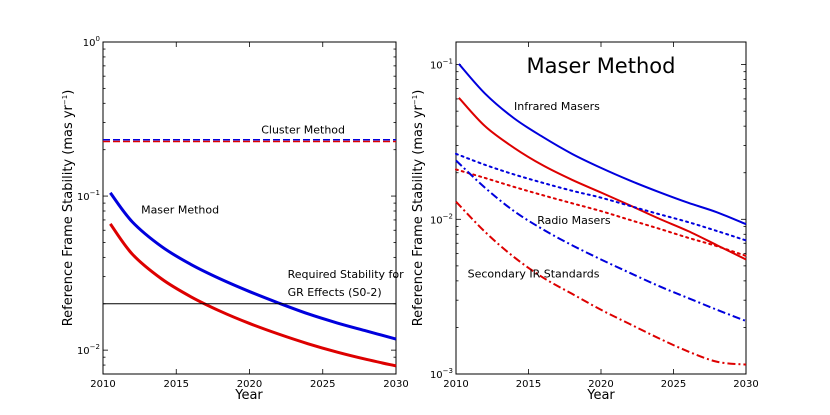 The image size is (830, 415). I want to click on annotation: Infrared Masers, so click(557, 106).